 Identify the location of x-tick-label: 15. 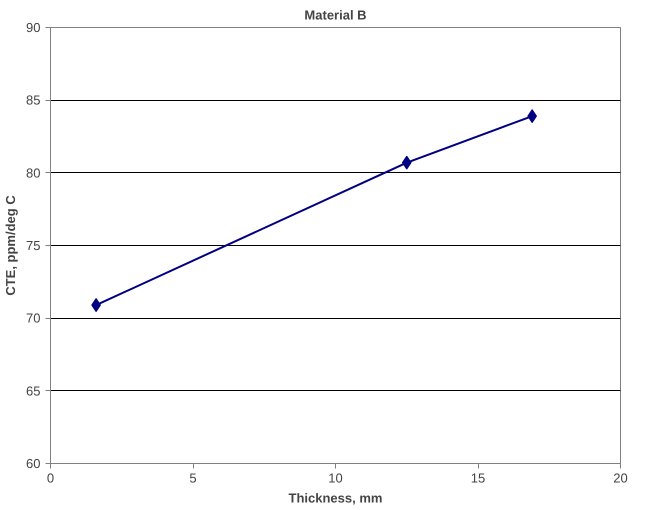
(478, 478).